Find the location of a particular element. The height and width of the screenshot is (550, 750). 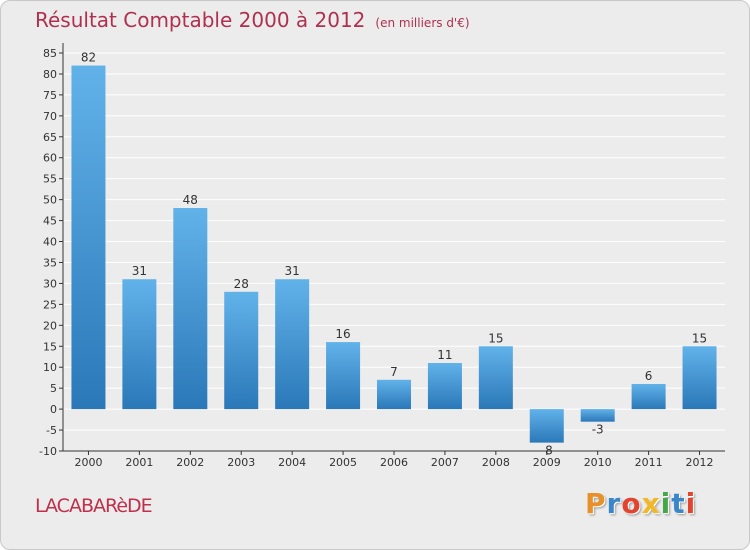

bar-2010 is located at coordinates (597, 415).